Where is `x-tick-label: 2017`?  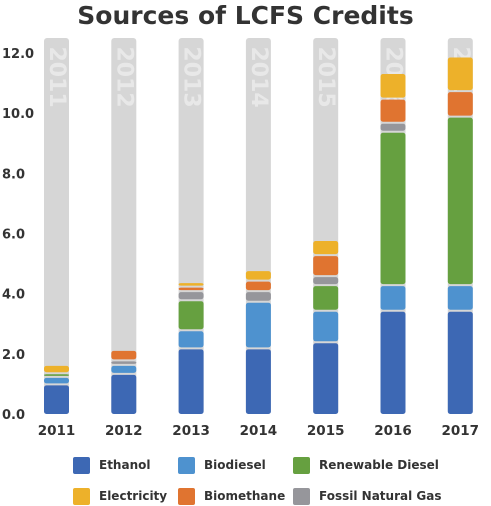
x-tick-label: 2017 is located at coordinates (461, 431).